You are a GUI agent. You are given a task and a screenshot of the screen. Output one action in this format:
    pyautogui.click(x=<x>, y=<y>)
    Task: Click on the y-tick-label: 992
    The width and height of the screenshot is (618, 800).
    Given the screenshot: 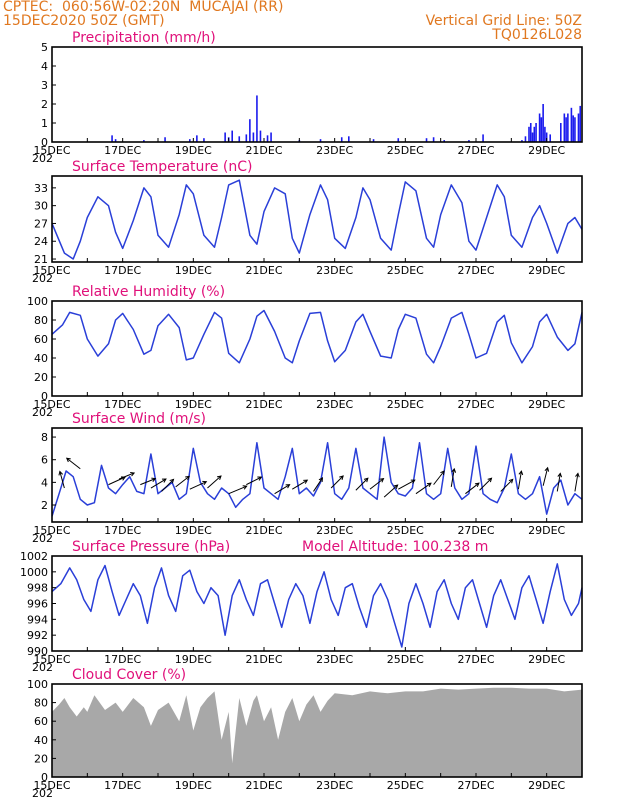 What is the action you would take?
    pyautogui.click(x=37, y=635)
    